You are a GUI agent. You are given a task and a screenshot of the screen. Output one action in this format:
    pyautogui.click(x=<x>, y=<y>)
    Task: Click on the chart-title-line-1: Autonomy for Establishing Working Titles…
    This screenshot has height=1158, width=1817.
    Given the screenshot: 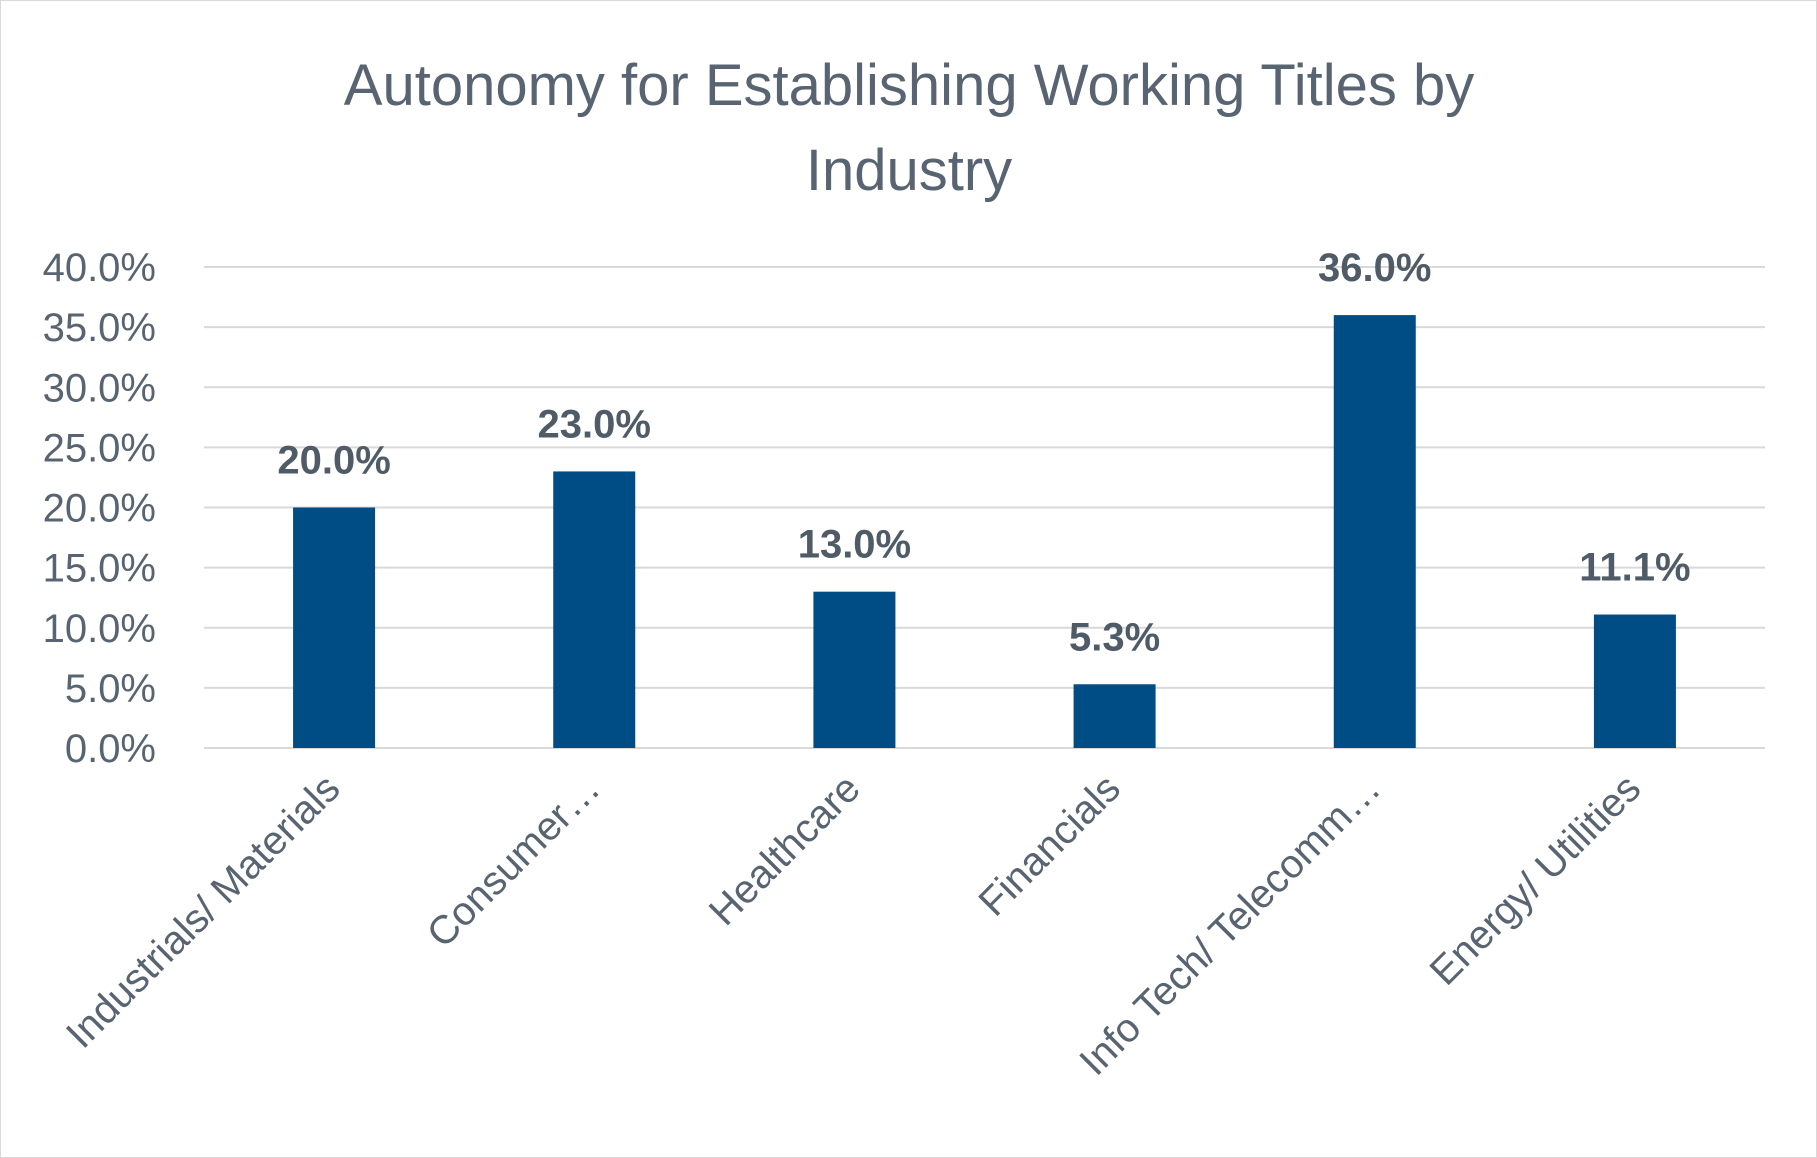 What is the action you would take?
    pyautogui.click(x=909, y=85)
    